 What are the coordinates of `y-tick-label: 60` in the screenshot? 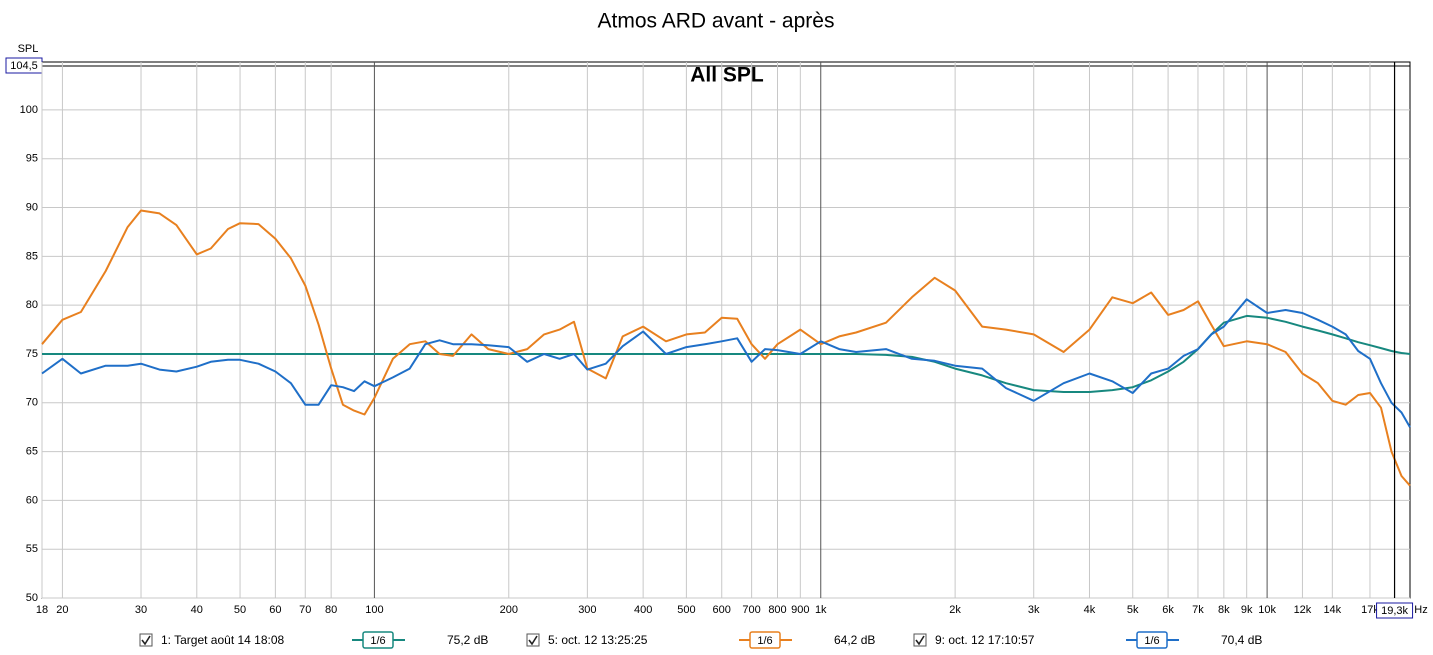 It's located at (32, 500).